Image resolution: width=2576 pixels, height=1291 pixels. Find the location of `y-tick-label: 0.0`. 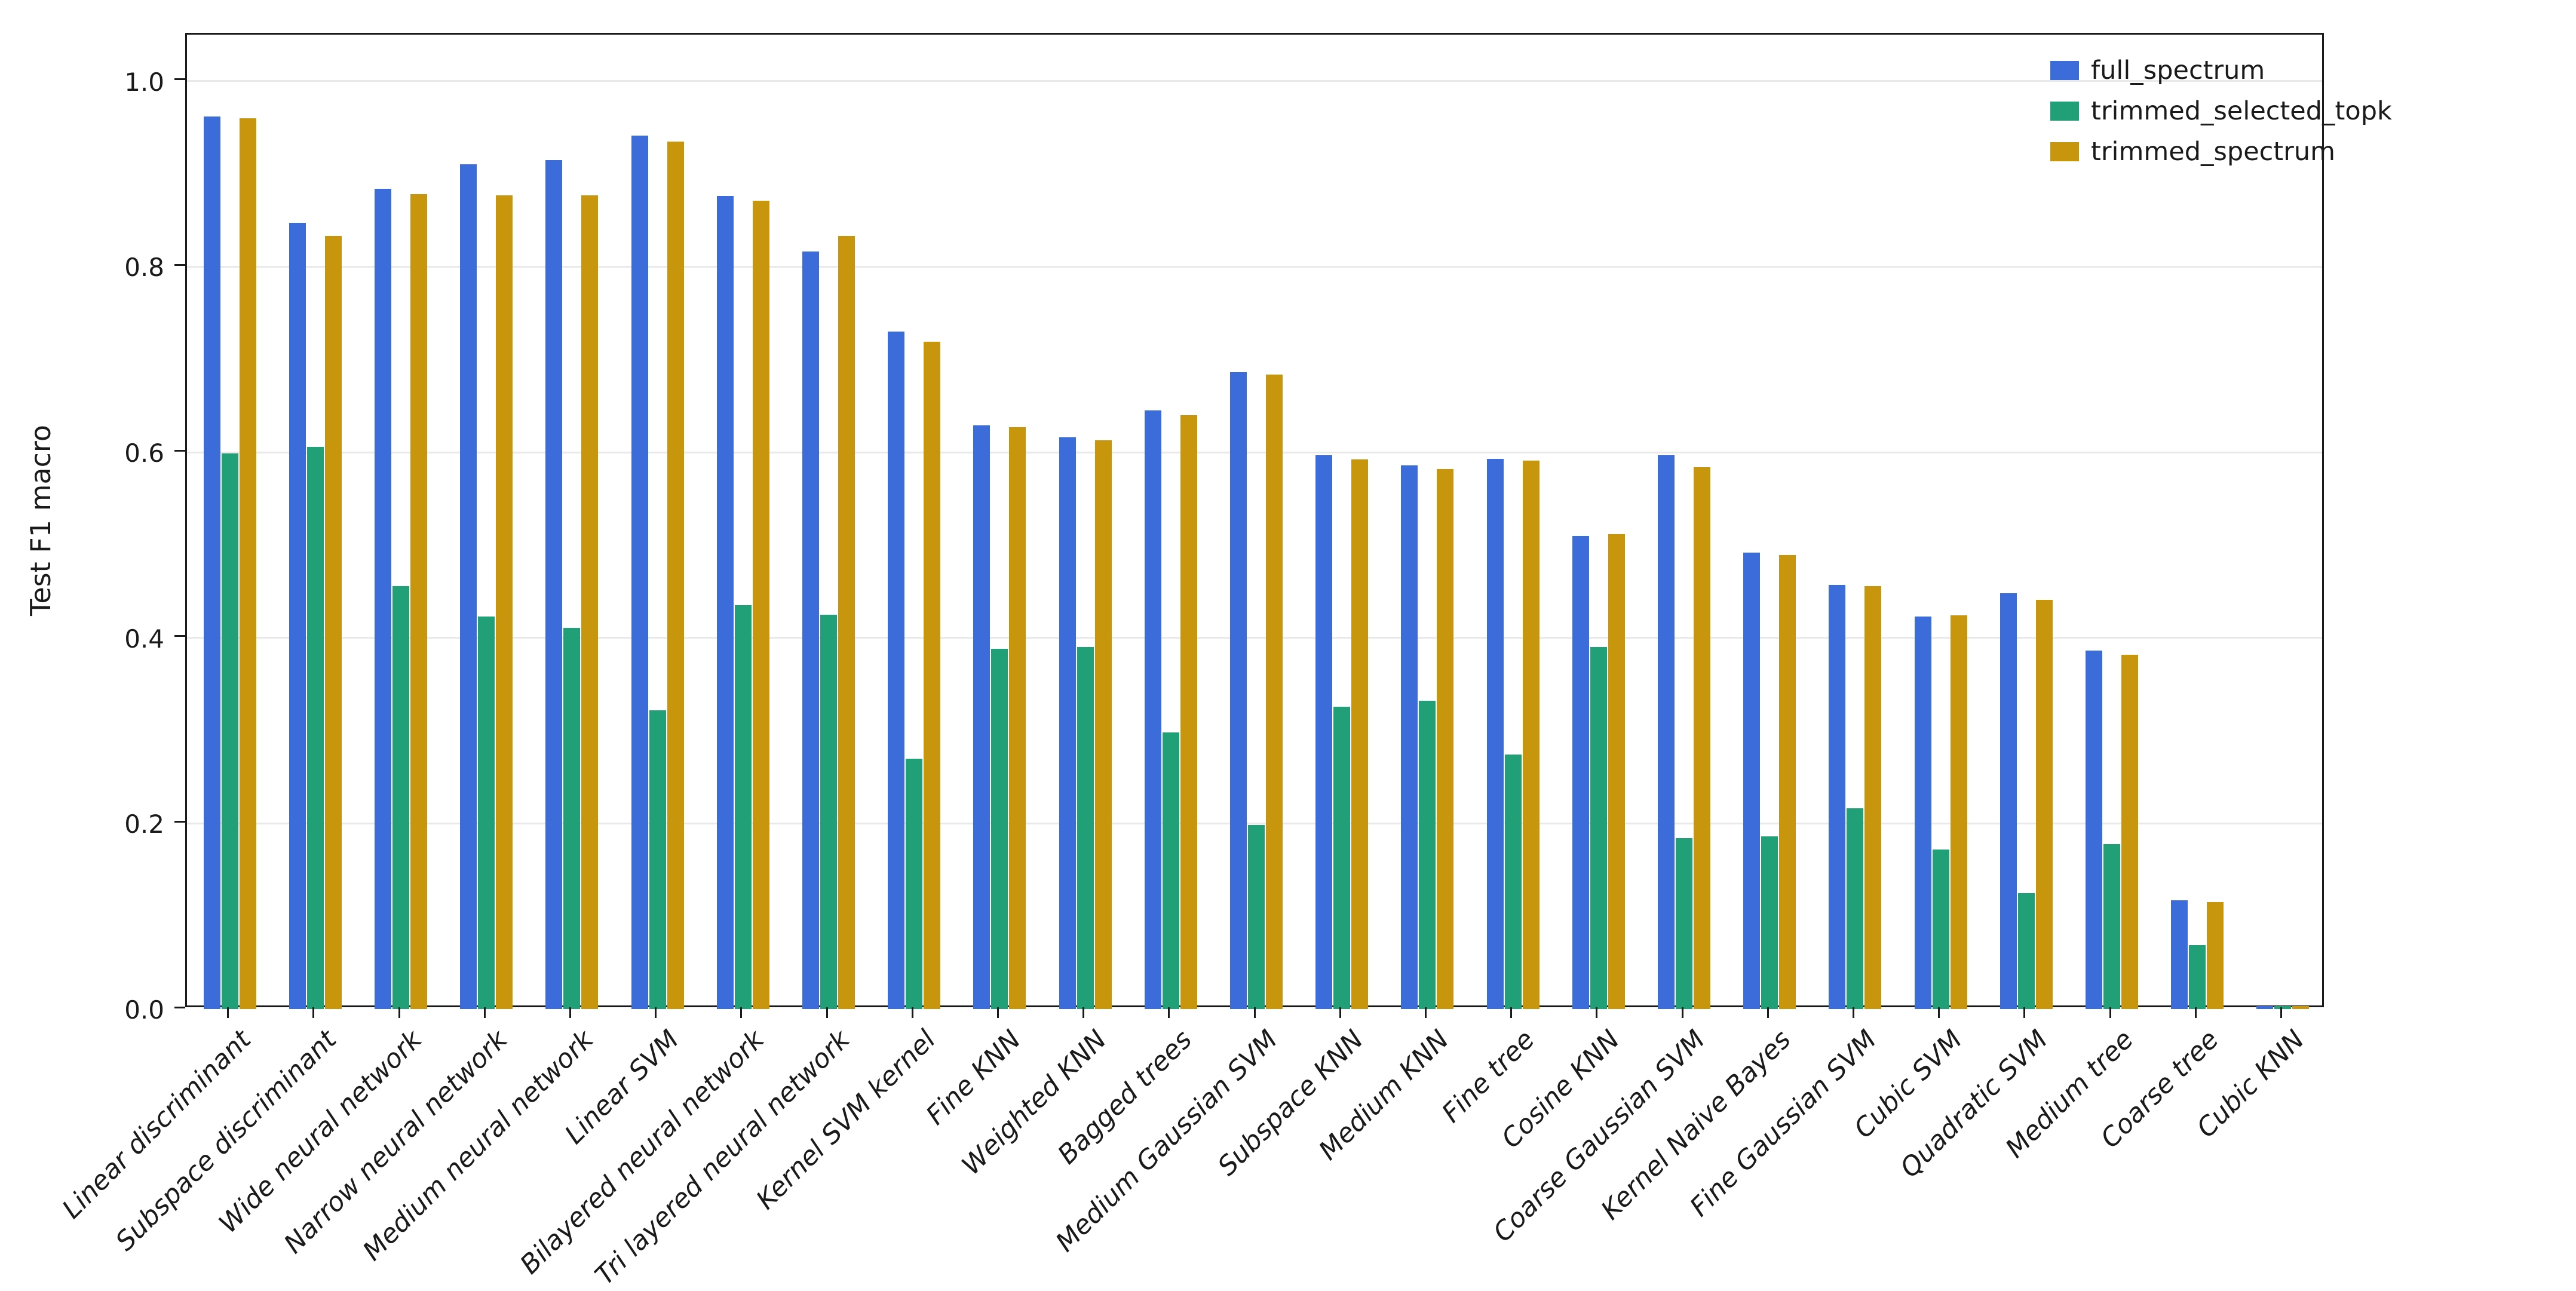

y-tick-label: 0.0 is located at coordinates (144, 1010).